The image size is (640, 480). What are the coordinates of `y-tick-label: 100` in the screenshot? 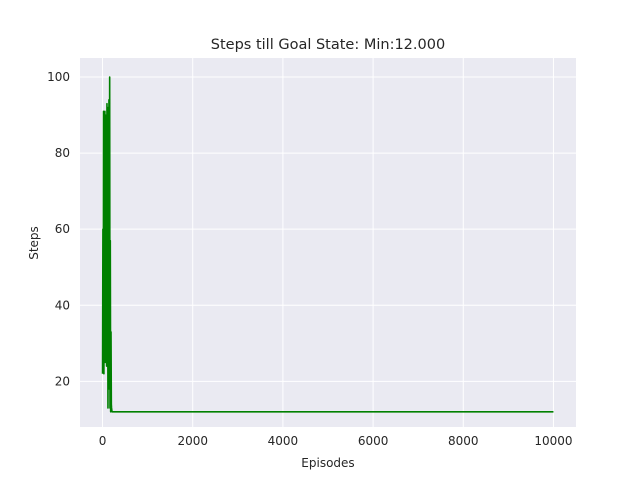 It's located at (58, 77).